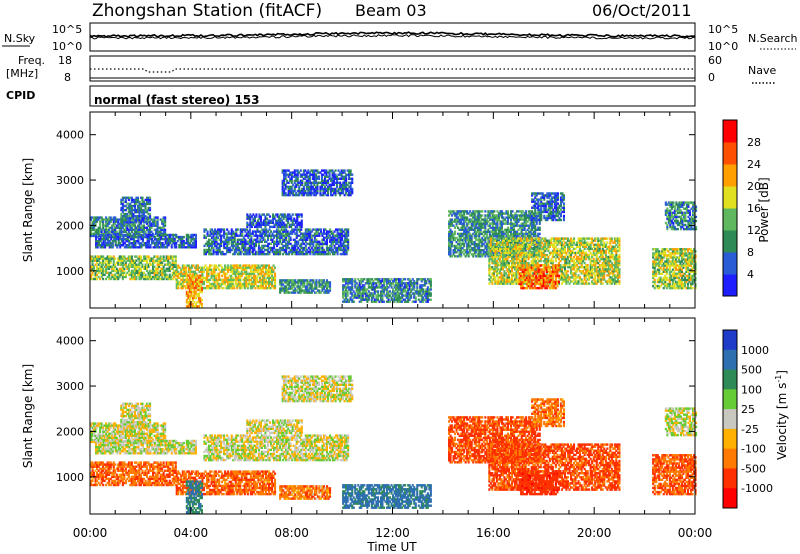 This screenshot has width=800, height=554. What do you see at coordinates (392, 34) in the screenshot?
I see `nsky-trace` at bounding box center [392, 34].